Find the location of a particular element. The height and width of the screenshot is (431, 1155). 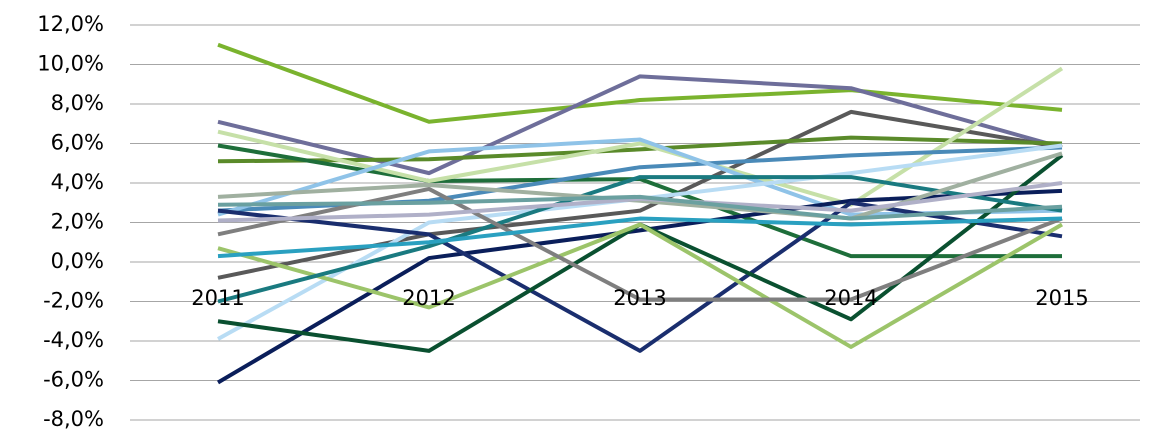

x-tick-label: 2013 is located at coordinates (639, 298).